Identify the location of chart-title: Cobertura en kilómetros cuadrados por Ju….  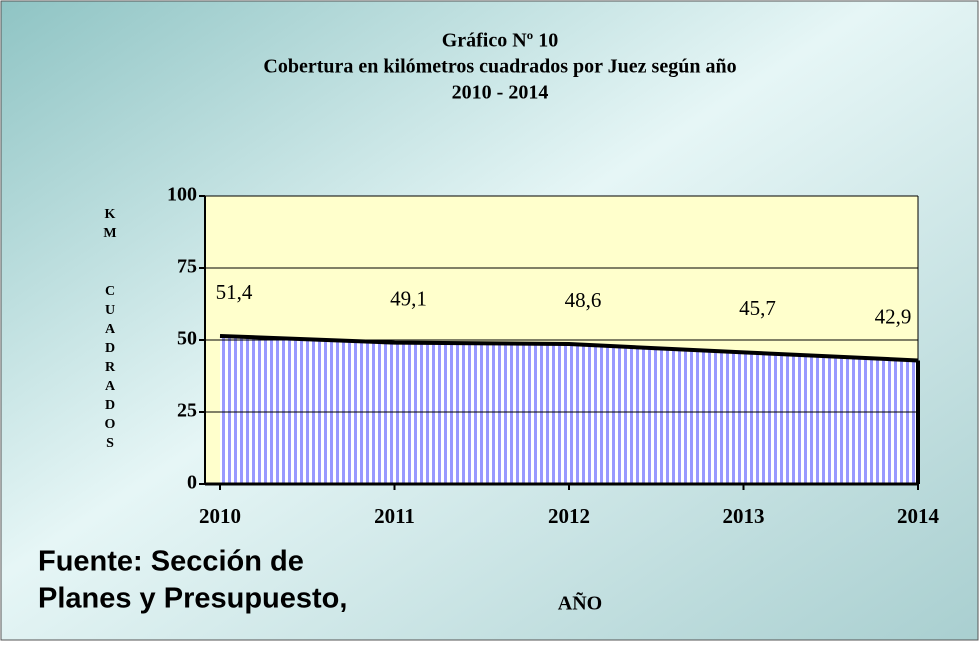
(499, 67).